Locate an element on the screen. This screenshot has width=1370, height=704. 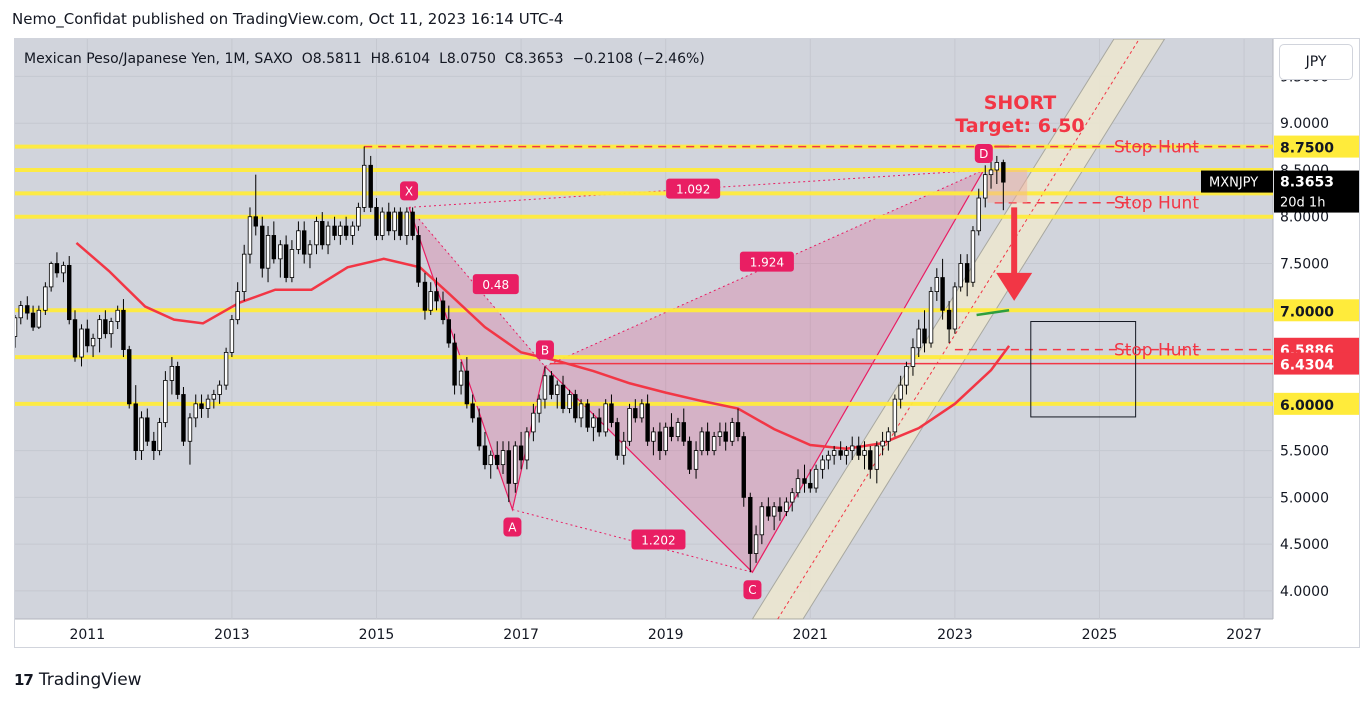
y-tick-label: 4.5000 is located at coordinates (1304, 545).